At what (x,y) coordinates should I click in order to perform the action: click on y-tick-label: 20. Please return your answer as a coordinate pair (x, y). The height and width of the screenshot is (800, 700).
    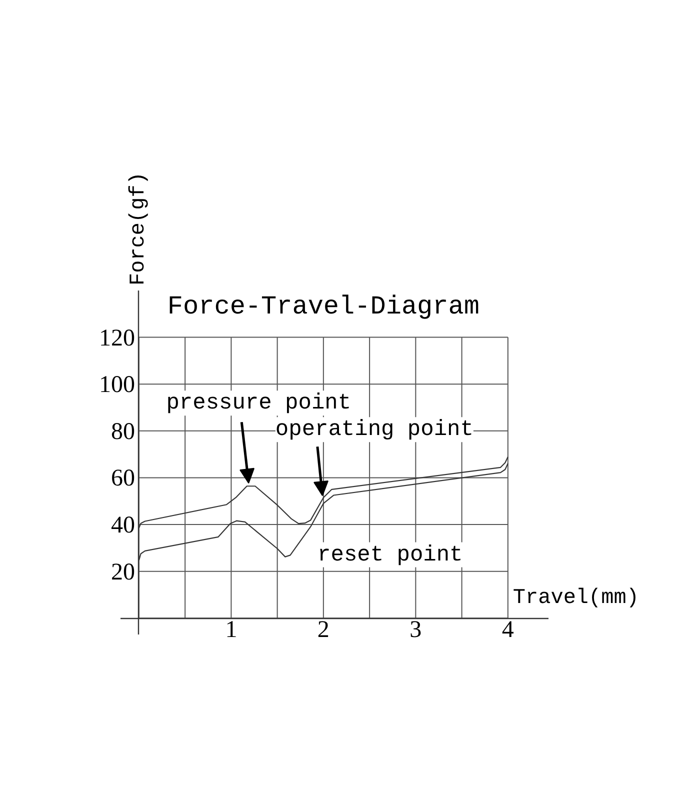
    Looking at the image, I should click on (122, 572).